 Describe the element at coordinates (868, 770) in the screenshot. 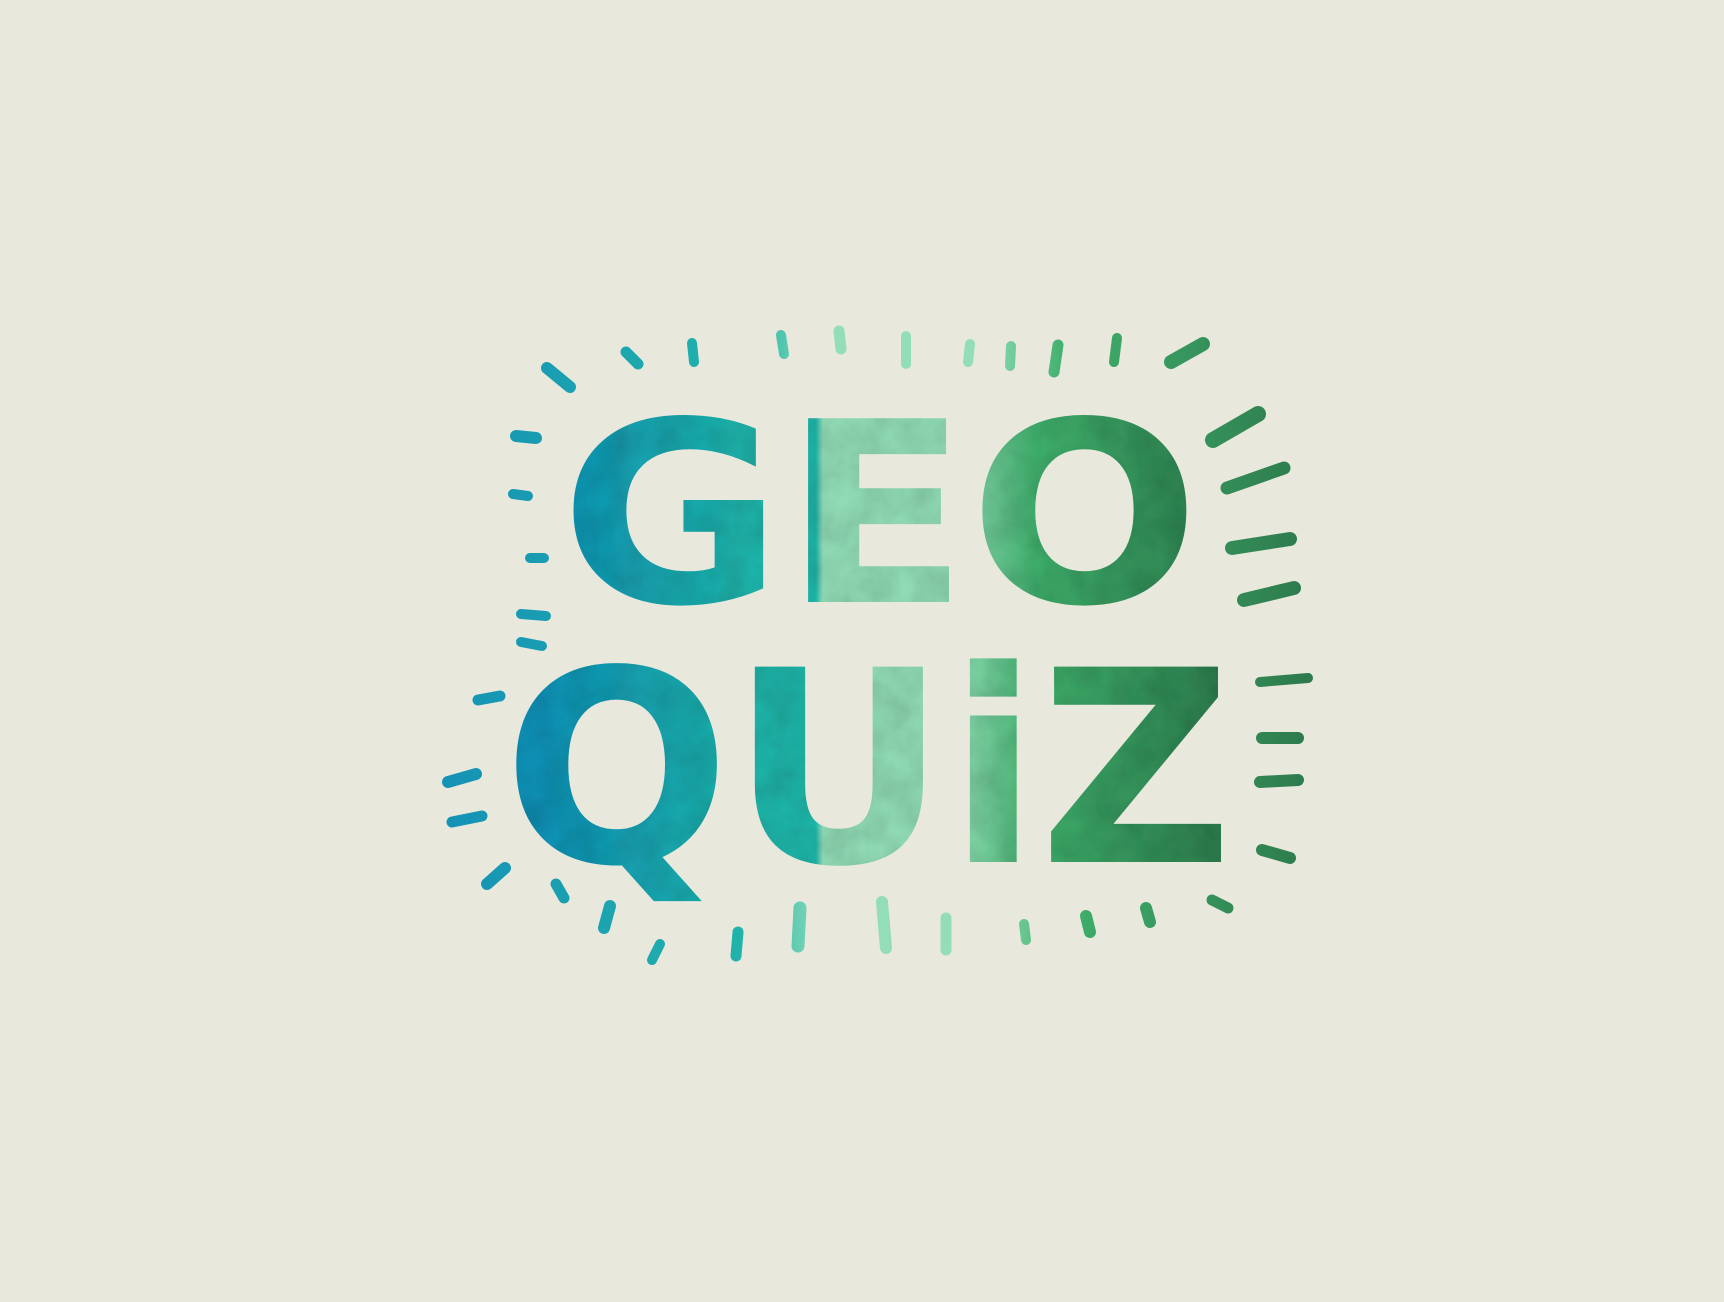

I see `logo-title-line2: QUiZ` at that location.